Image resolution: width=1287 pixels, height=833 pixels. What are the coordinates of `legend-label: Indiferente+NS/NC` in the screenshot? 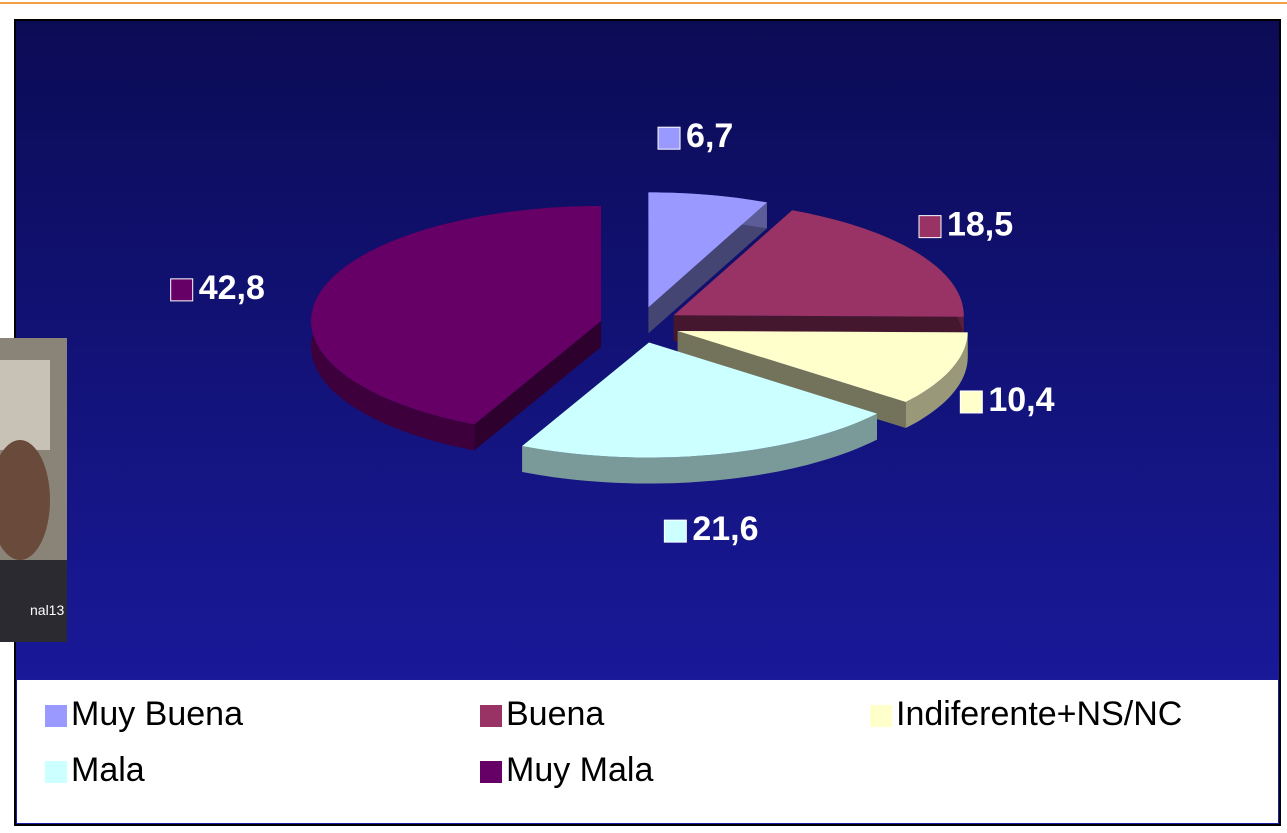 It's located at (1039, 714).